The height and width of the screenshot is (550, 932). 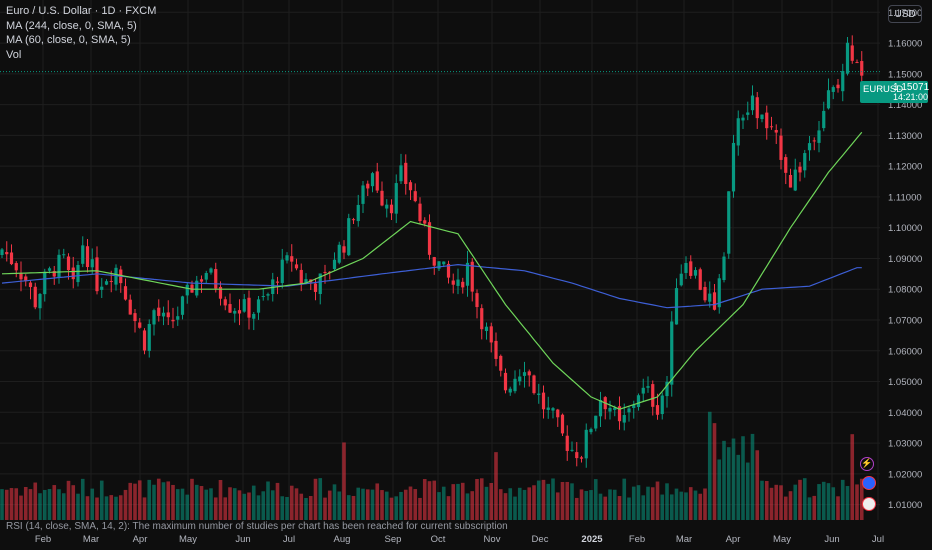 What do you see at coordinates (905, 413) in the screenshot?
I see `price-tick-label: 1.04000` at bounding box center [905, 413].